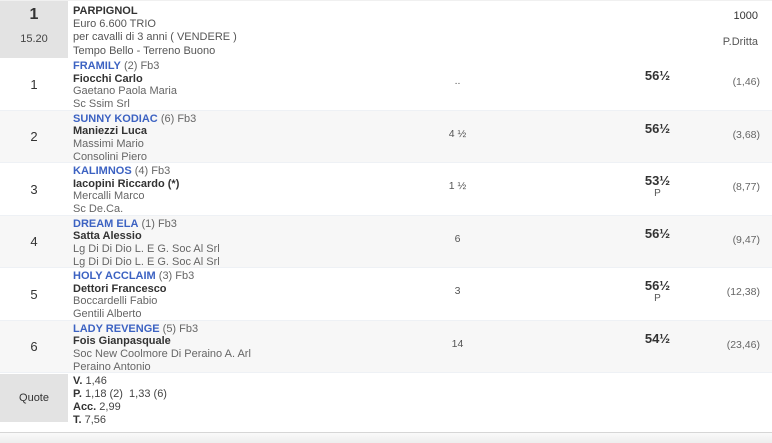 The width and height of the screenshot is (772, 443). What do you see at coordinates (114, 276) in the screenshot?
I see `horse-name-link: HOLY ACCLAIM` at bounding box center [114, 276].